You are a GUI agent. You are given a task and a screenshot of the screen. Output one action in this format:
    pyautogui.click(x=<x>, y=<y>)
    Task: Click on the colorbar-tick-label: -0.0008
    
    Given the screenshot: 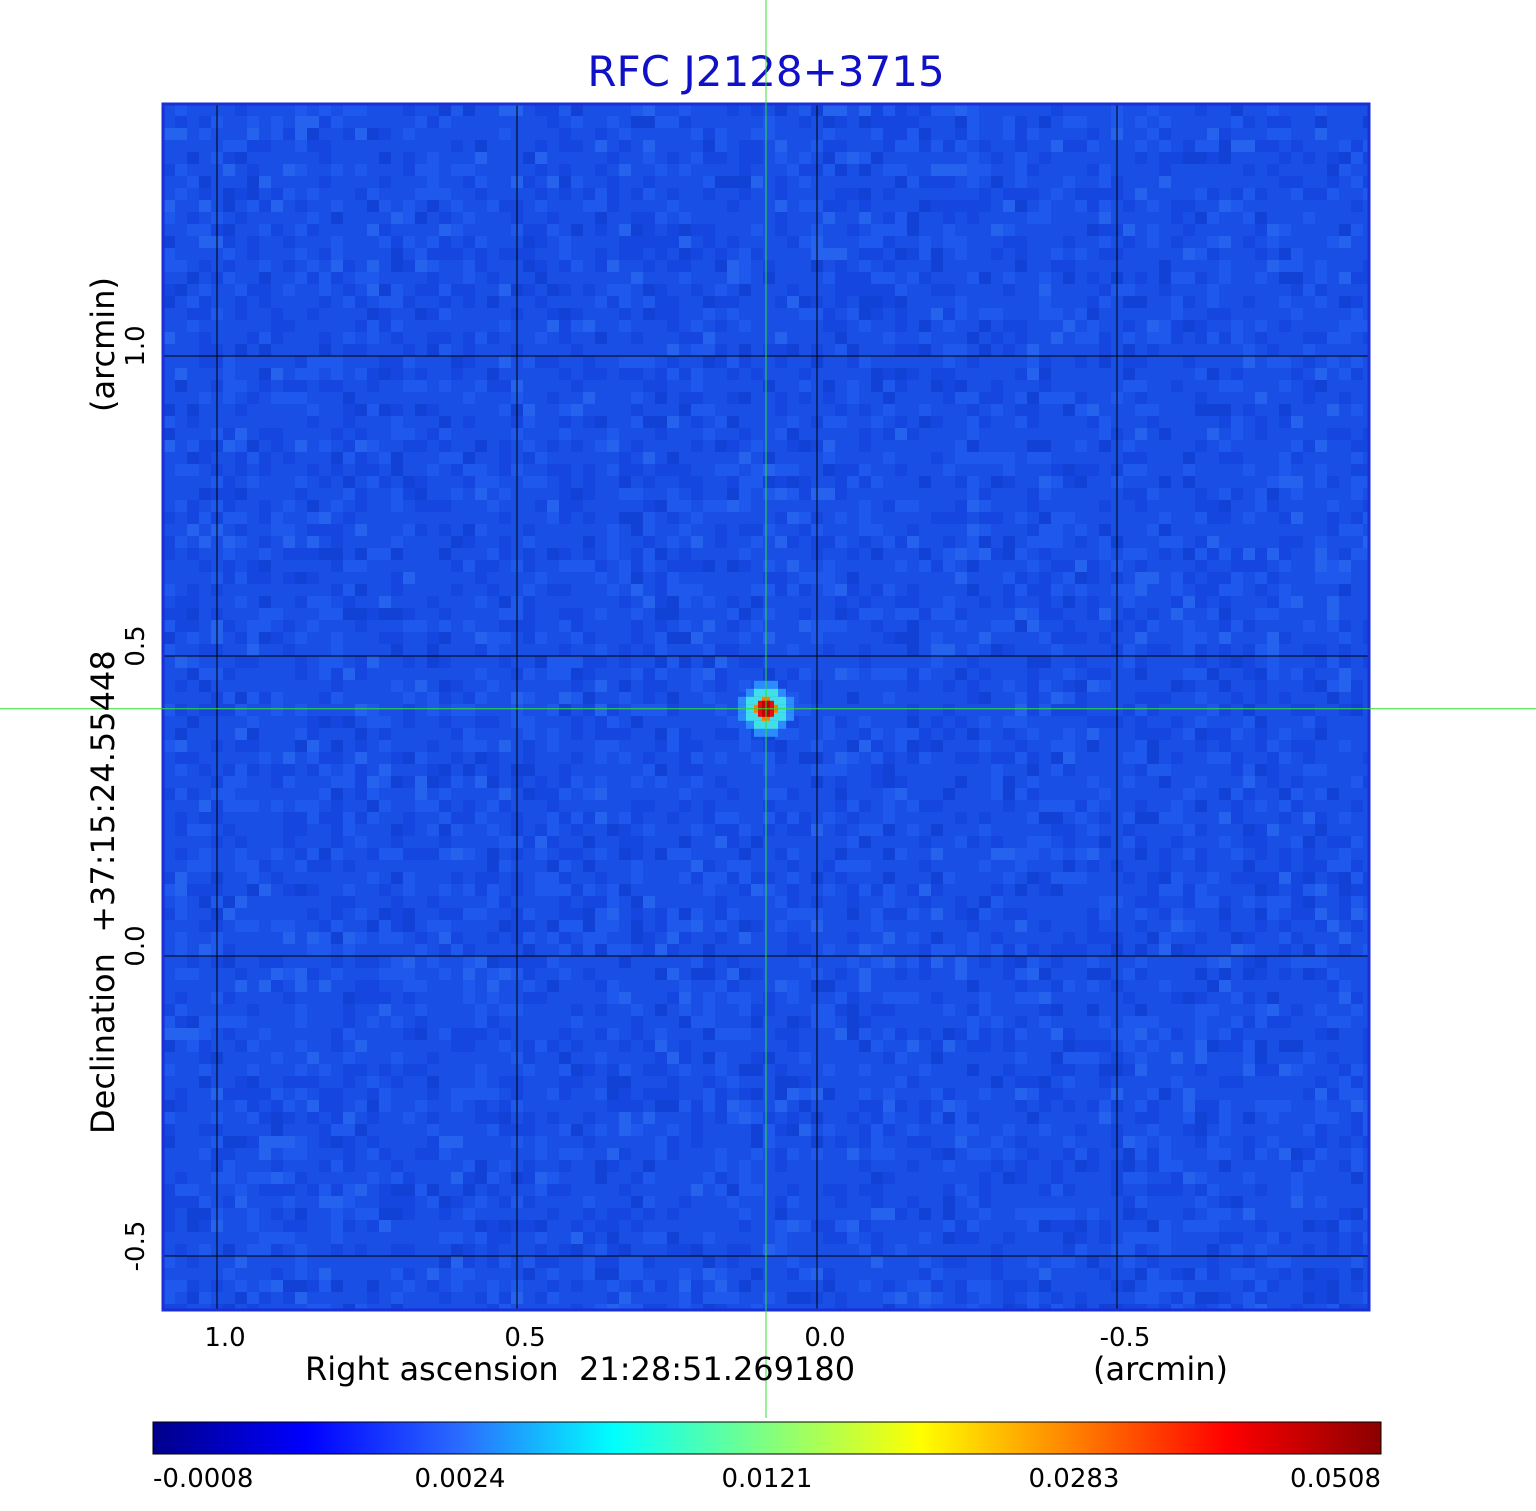 What is the action you would take?
    pyautogui.click(x=203, y=1479)
    